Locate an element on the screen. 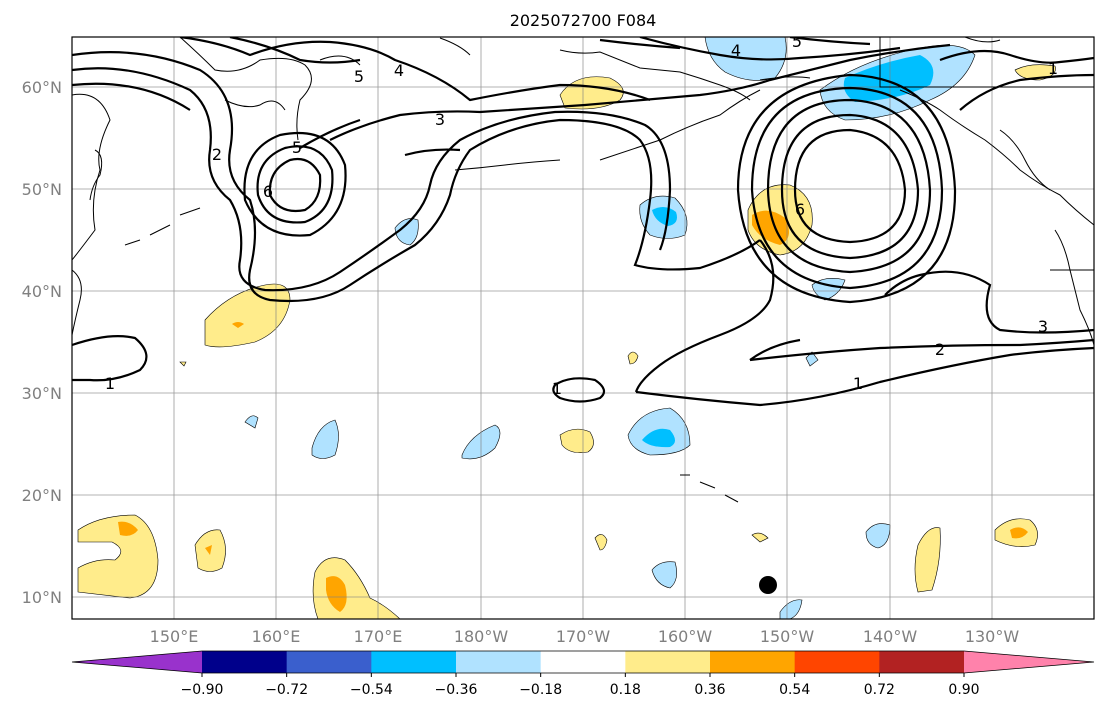 This screenshot has width=1105, height=712. lon-label: 160°E is located at coordinates (276, 636).